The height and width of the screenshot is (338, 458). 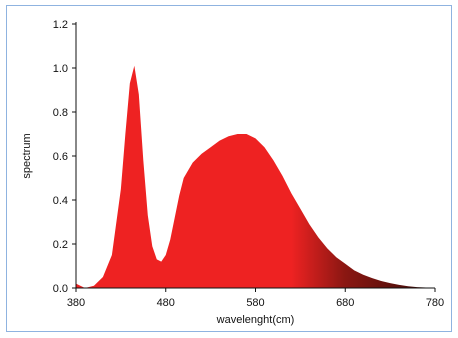 What do you see at coordinates (60, 69) in the screenshot?
I see `y-tick-label: 1.0` at bounding box center [60, 69].